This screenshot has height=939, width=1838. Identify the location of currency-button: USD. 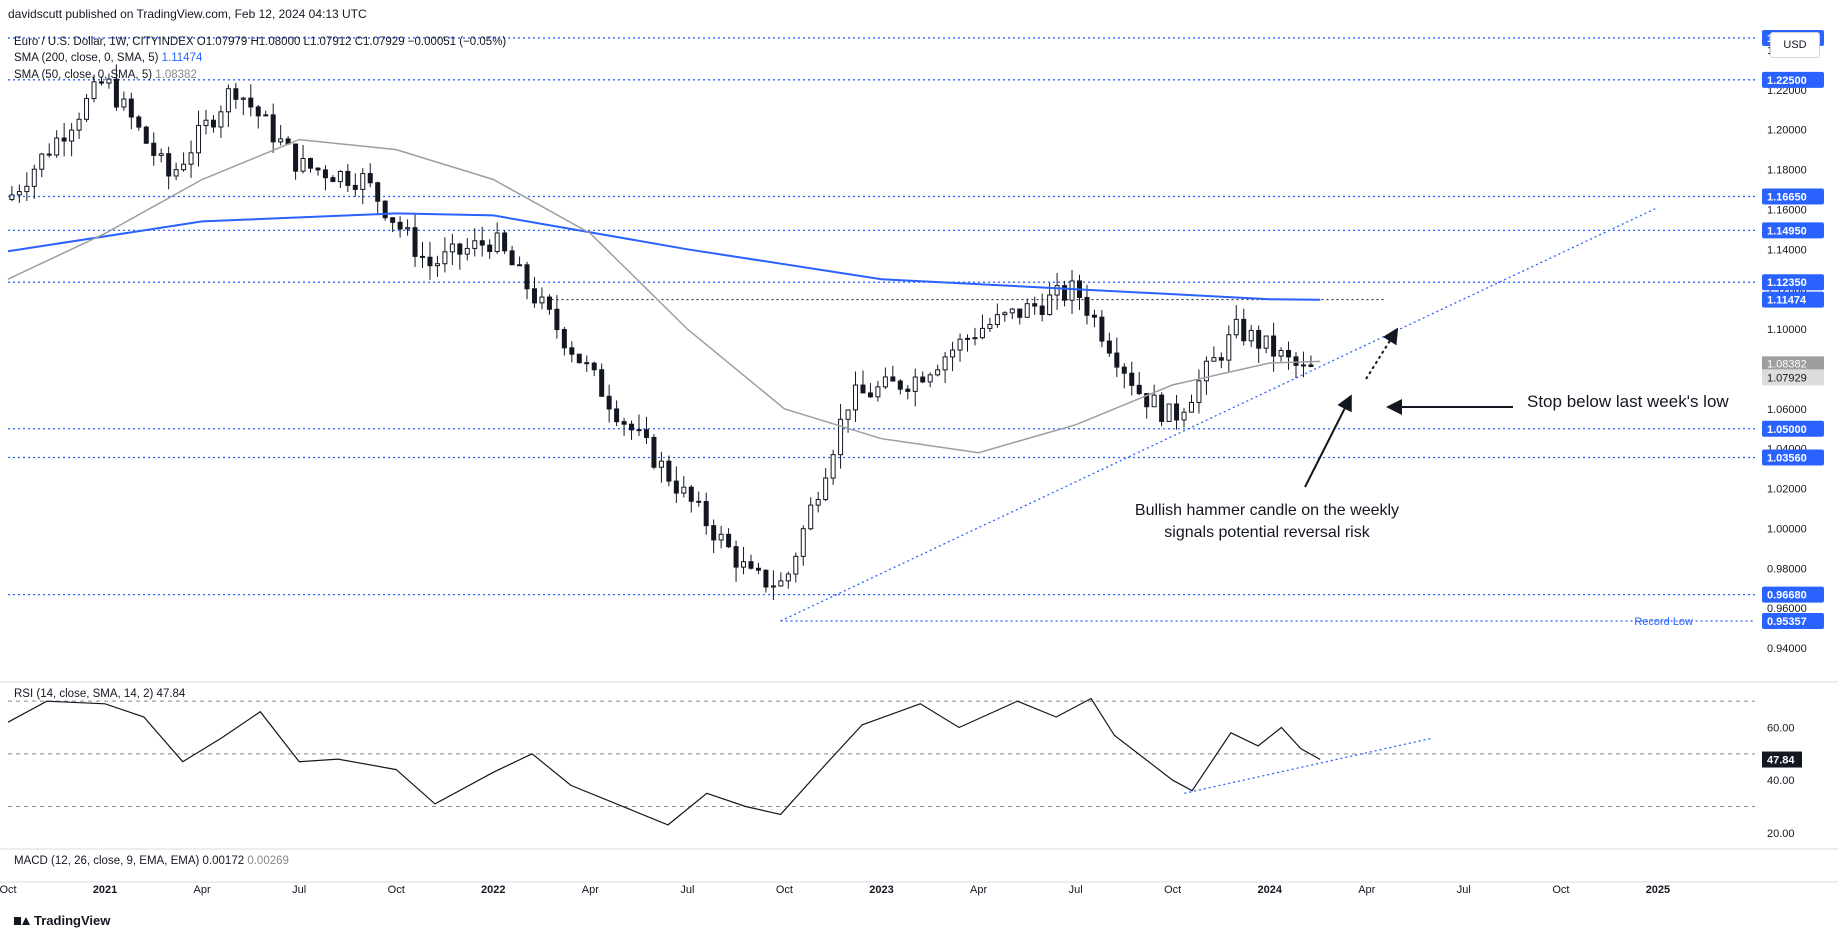
(1795, 45).